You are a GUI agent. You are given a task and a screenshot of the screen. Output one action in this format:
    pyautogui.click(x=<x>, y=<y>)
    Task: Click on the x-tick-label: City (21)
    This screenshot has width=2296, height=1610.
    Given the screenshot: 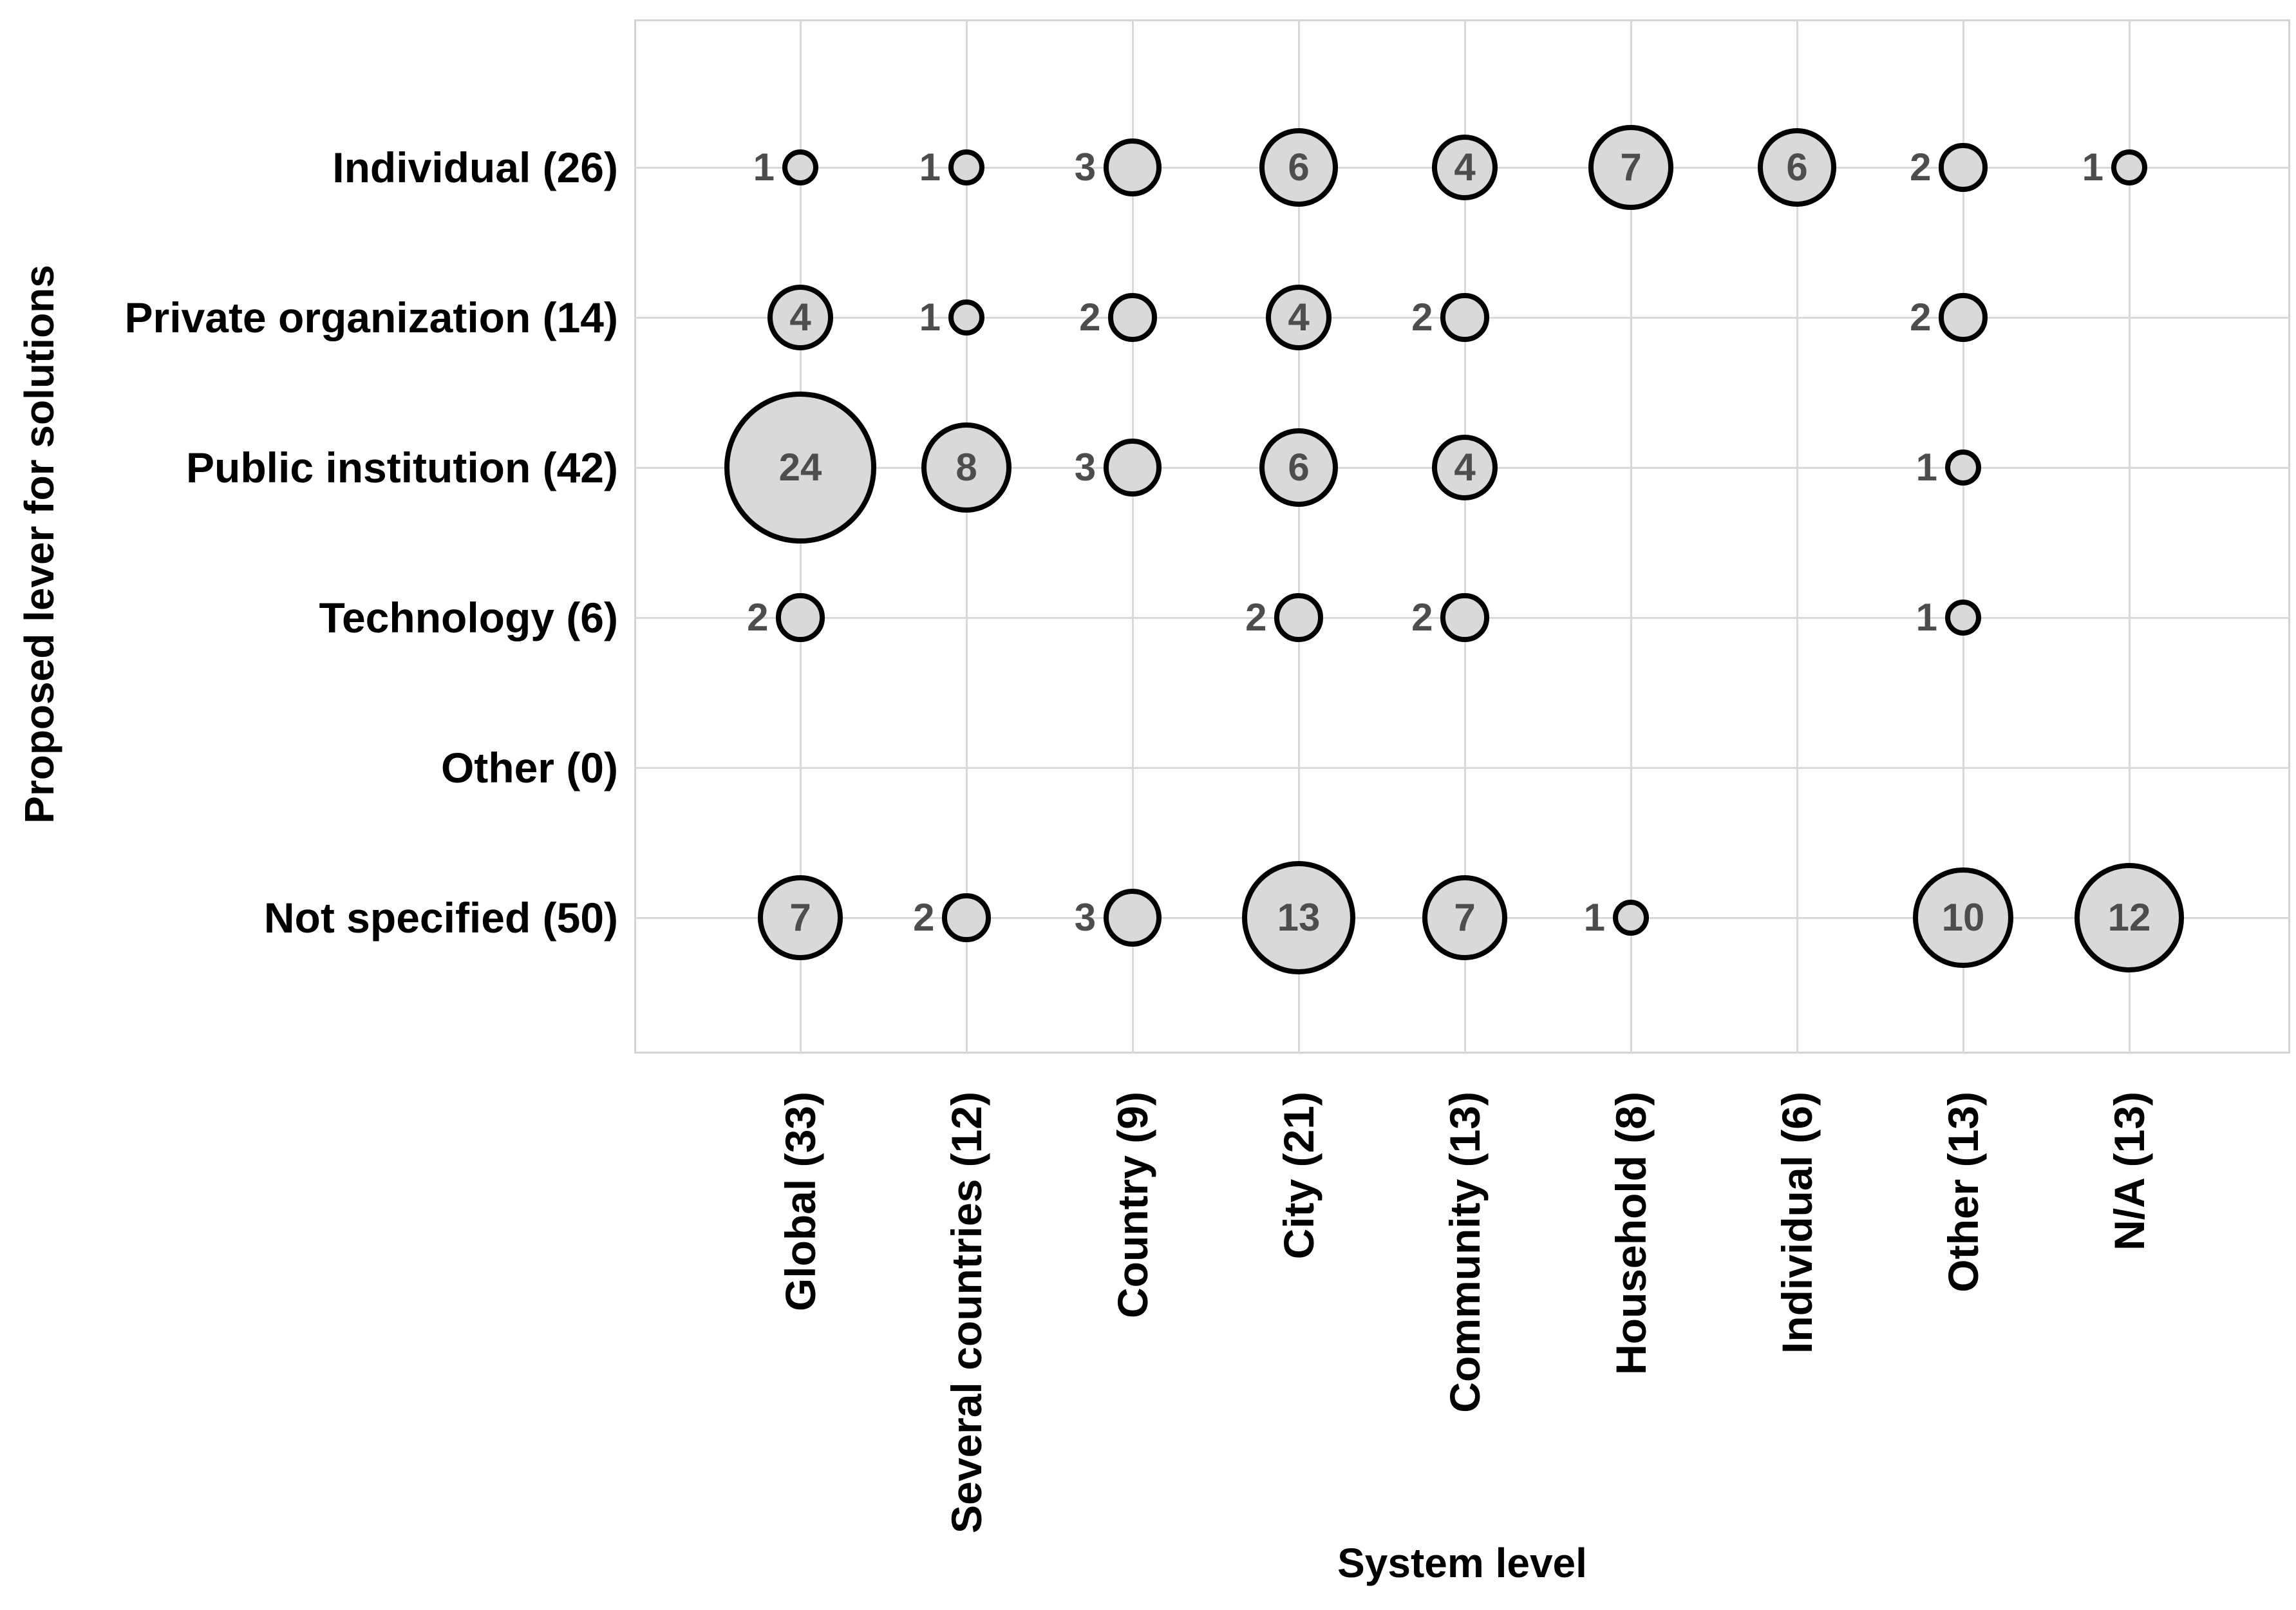 What is the action you would take?
    pyautogui.click(x=1298, y=1176)
    